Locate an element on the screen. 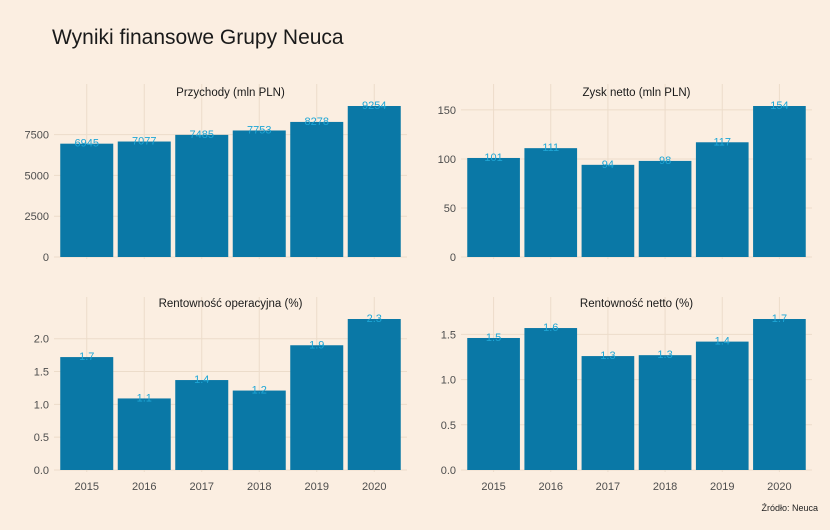 The image size is (830, 530). y-tick-label: 2.0 is located at coordinates (41, 340).